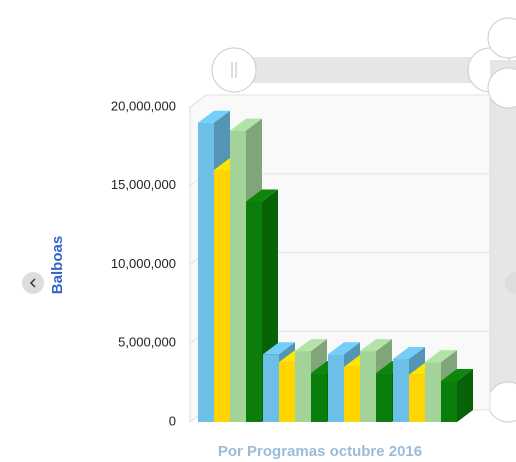  Describe the element at coordinates (143, 263) in the screenshot. I see `y-tick-label: 10,000,000` at that location.